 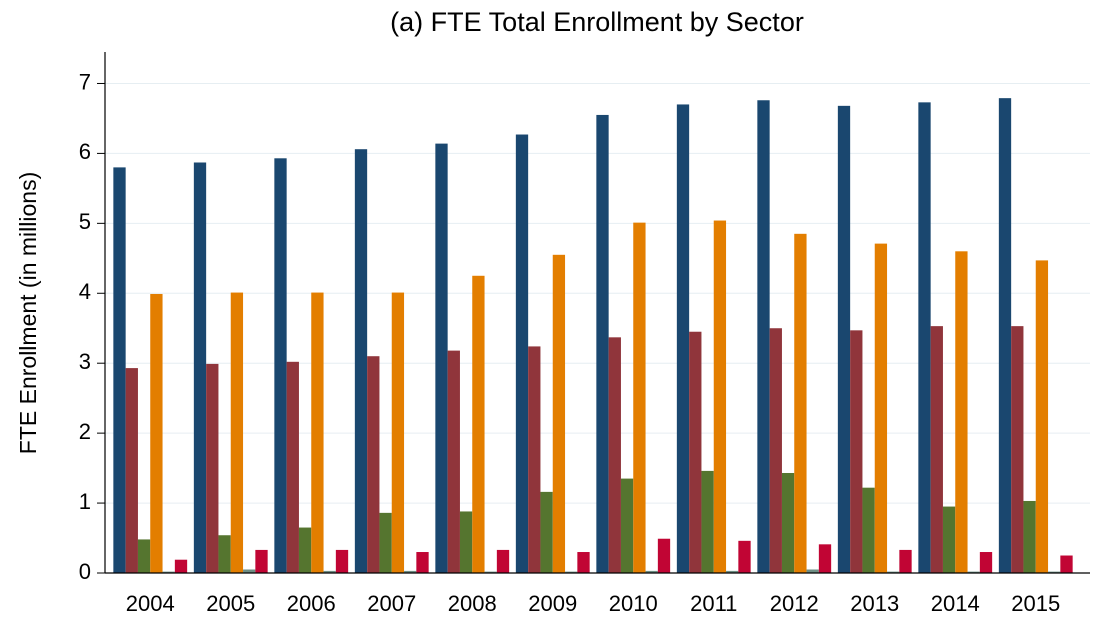 I want to click on y-tick-label: 3, so click(x=85, y=361).